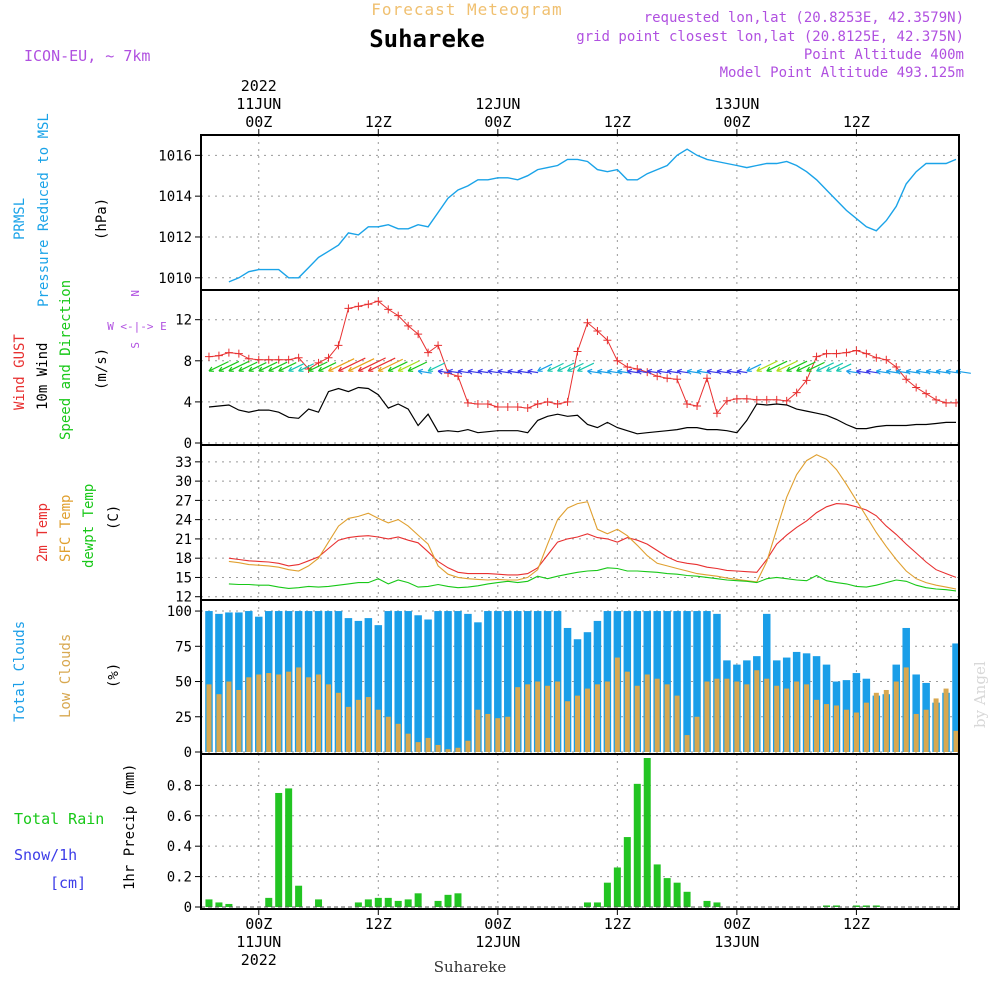 The height and width of the screenshot is (1000, 1000). I want to click on panel-clouds: 0 25 50 75 100, so click(563, 680).